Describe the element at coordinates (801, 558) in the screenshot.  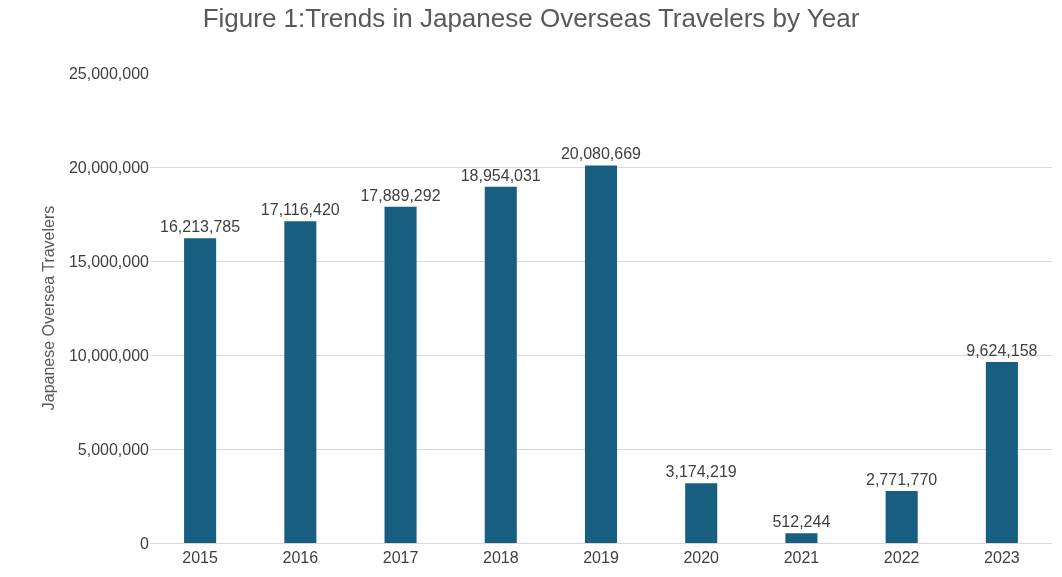
I see `x-tick-label: 2021` at that location.